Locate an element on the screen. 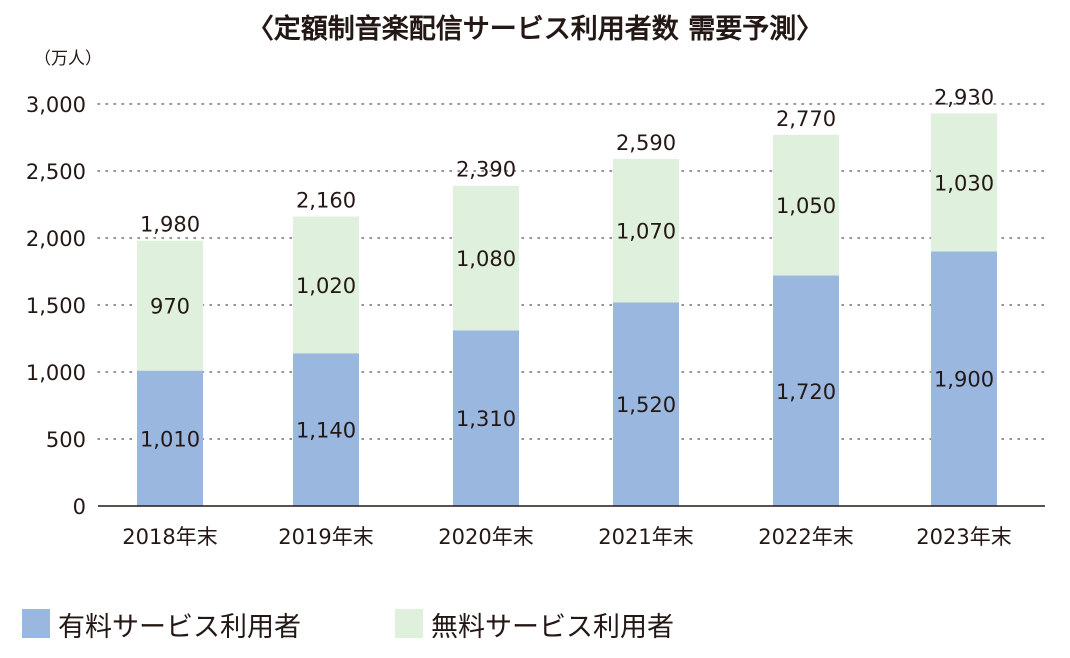  data-label-paid: 1,140 is located at coordinates (326, 431).